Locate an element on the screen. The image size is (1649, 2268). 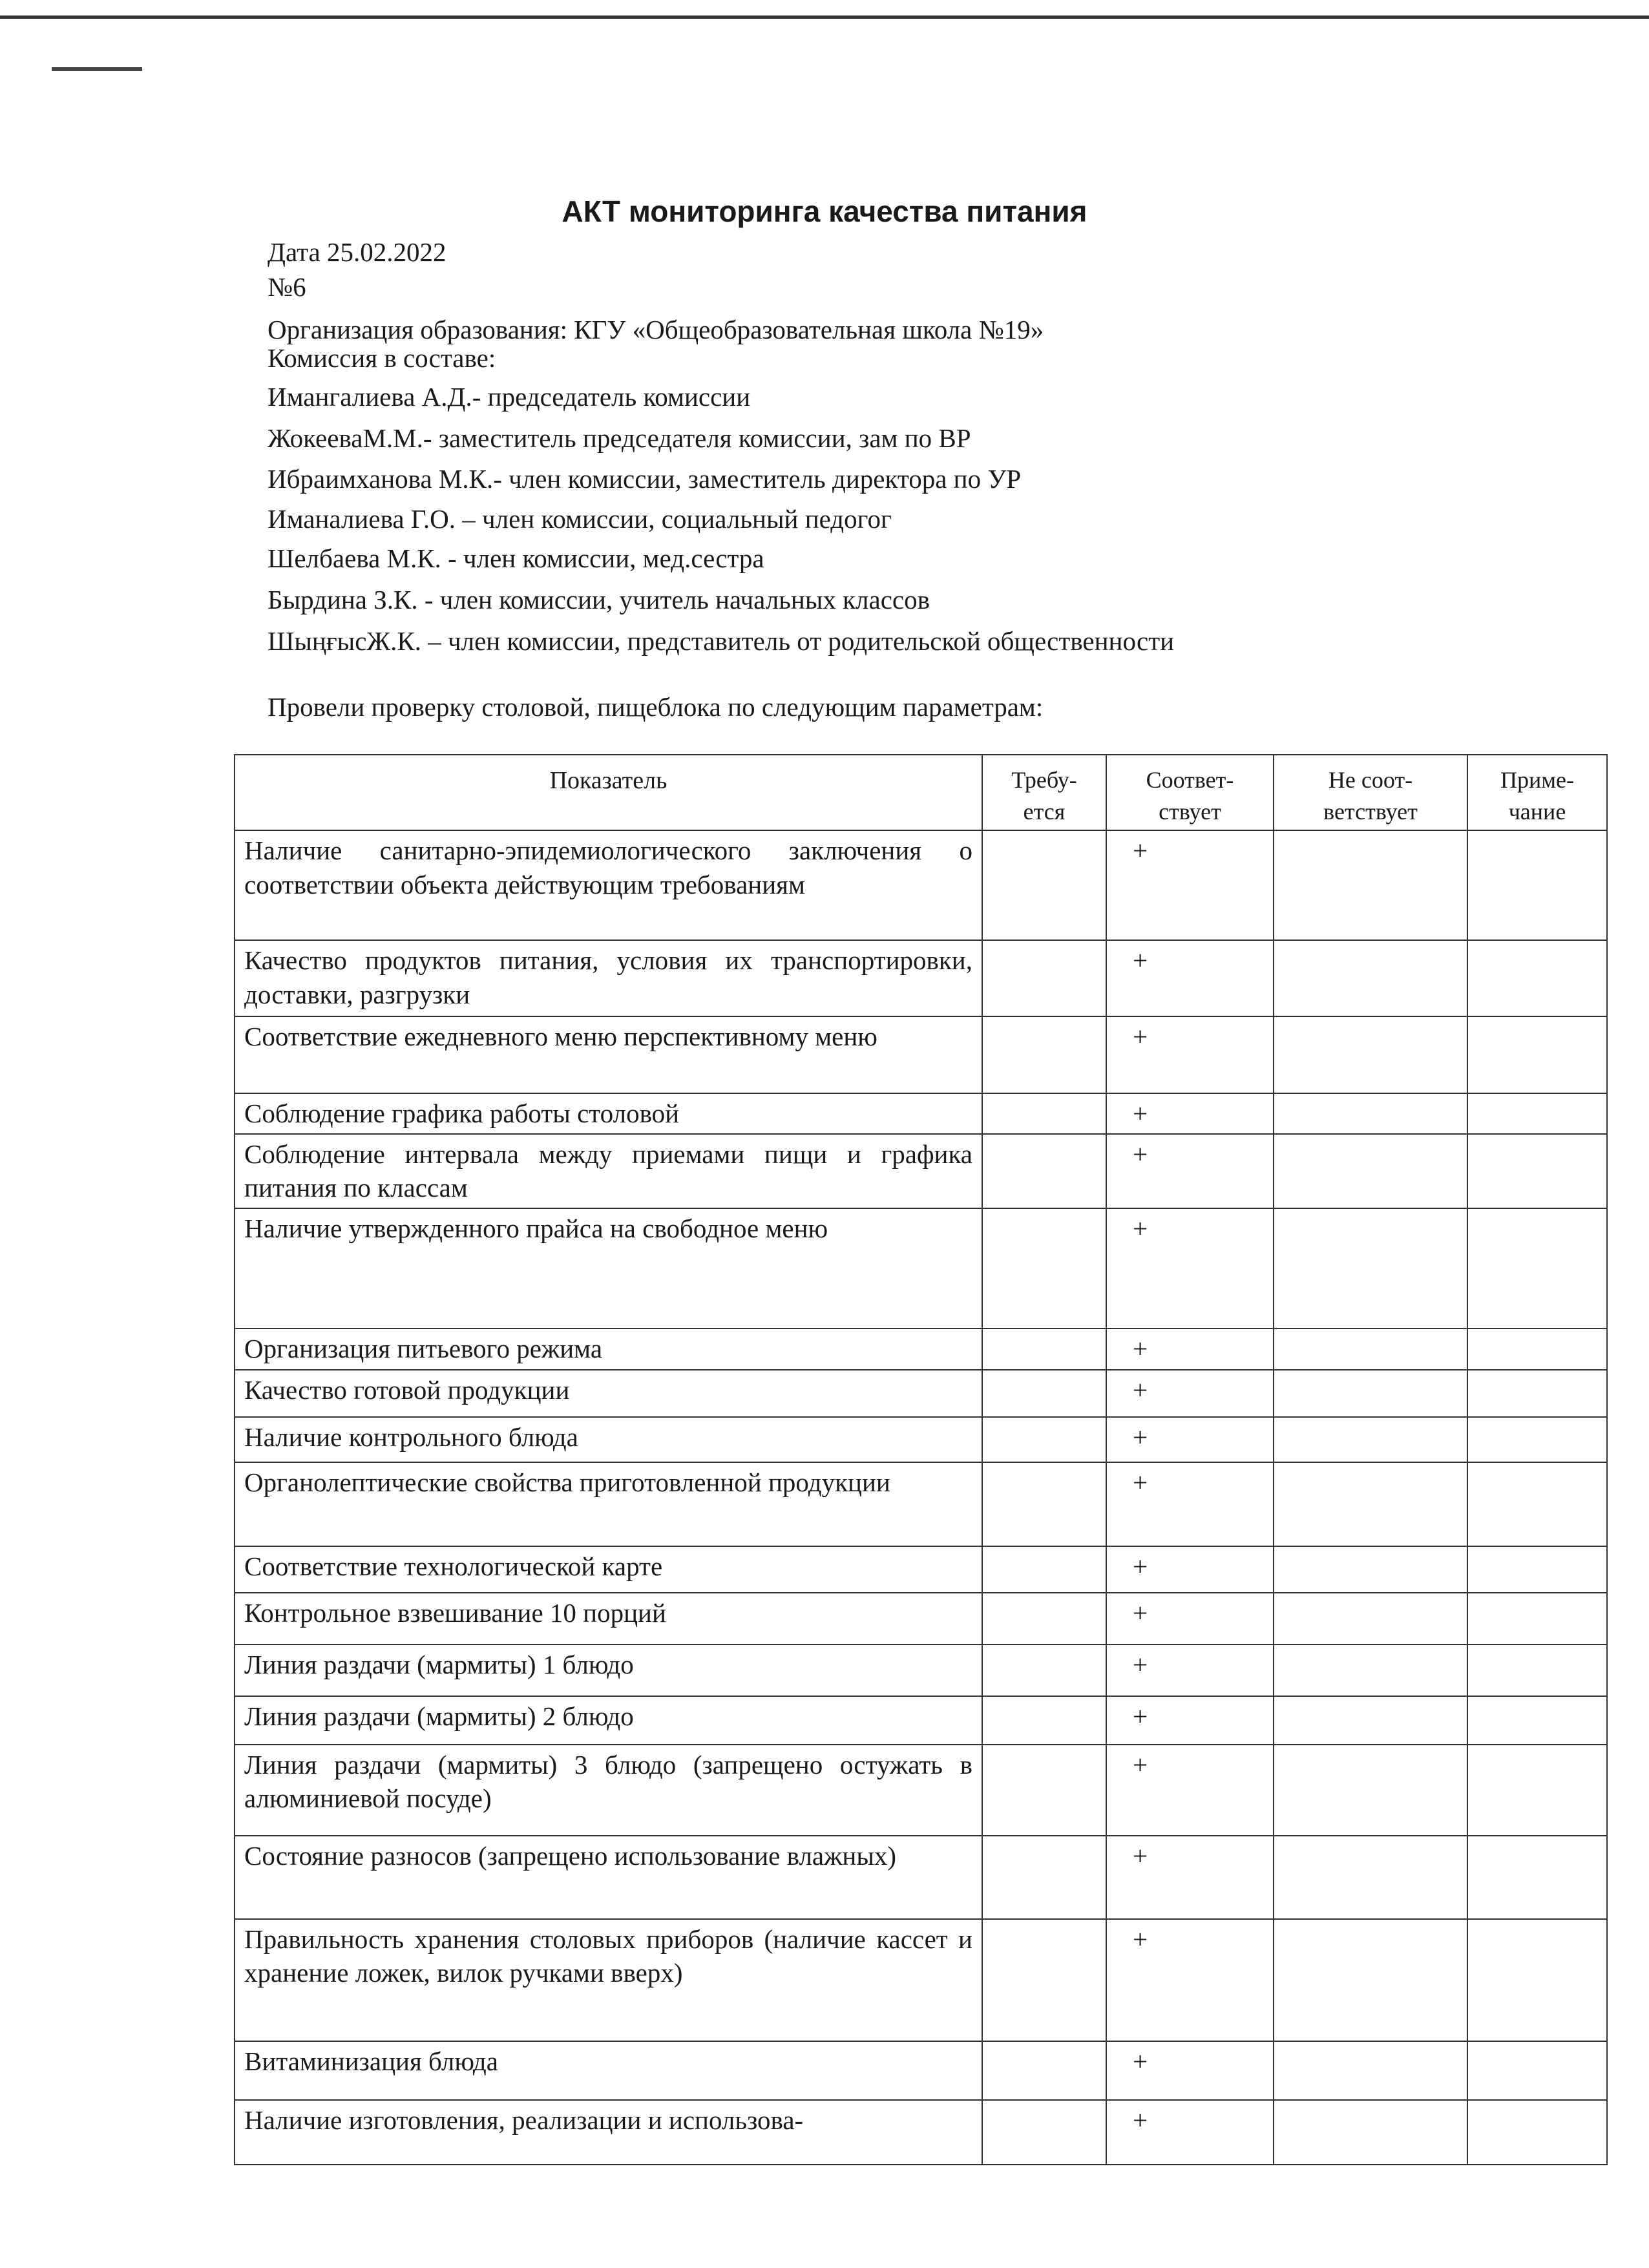
indicator-cell: Витаминизация блюда is located at coordinates (609, 2070).